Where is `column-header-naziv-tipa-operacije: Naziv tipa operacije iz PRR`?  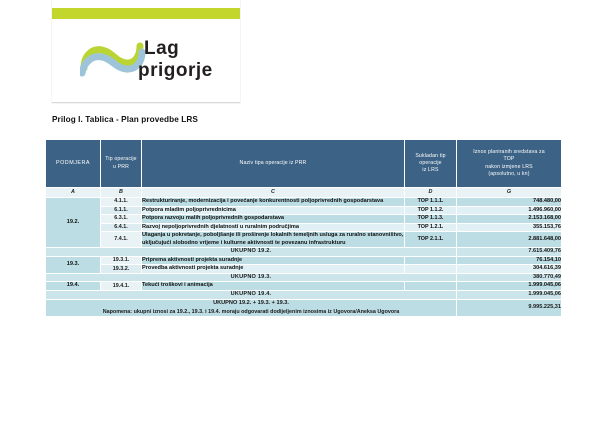
column-header-naziv-tipa-operacije: Naziv tipa operacije iz PRR is located at coordinates (273, 163).